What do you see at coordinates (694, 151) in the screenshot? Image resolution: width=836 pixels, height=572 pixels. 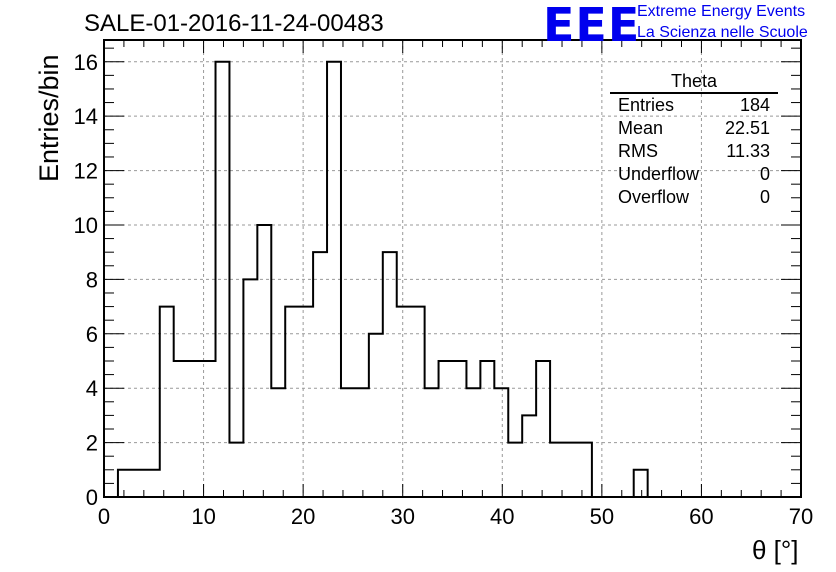 I see `stats-row-rms: RMS 11.33` at bounding box center [694, 151].